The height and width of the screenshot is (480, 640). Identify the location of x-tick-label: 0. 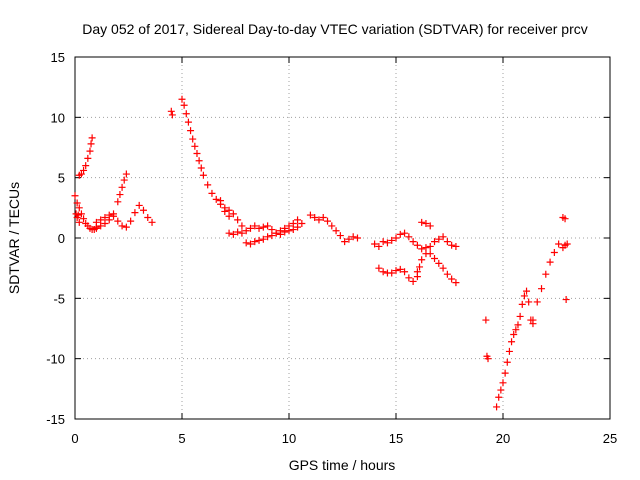
(74, 438).